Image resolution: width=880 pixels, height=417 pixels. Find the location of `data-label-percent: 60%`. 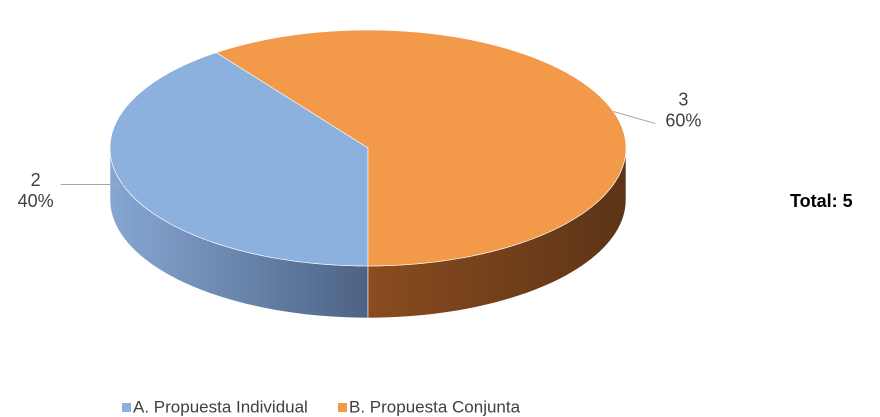

data-label-percent: 60% is located at coordinates (683, 120).